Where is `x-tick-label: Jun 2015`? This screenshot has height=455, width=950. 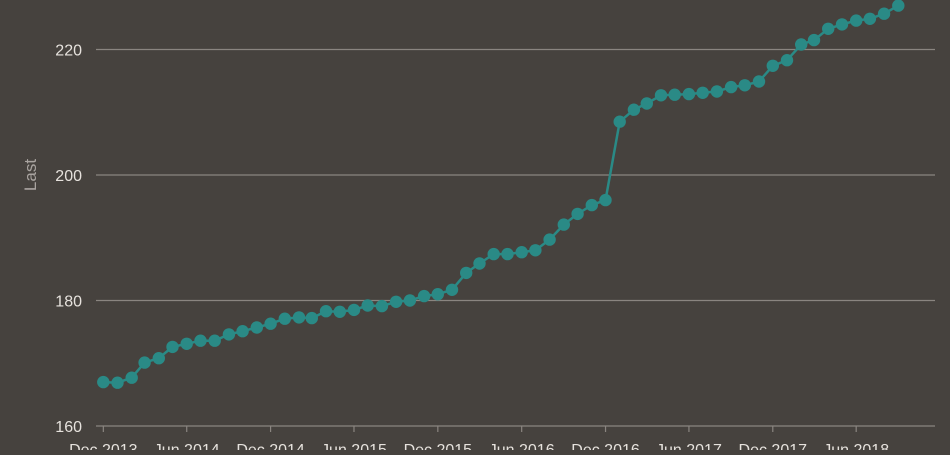 x-tick-label: Jun 2015 is located at coordinates (354, 446).